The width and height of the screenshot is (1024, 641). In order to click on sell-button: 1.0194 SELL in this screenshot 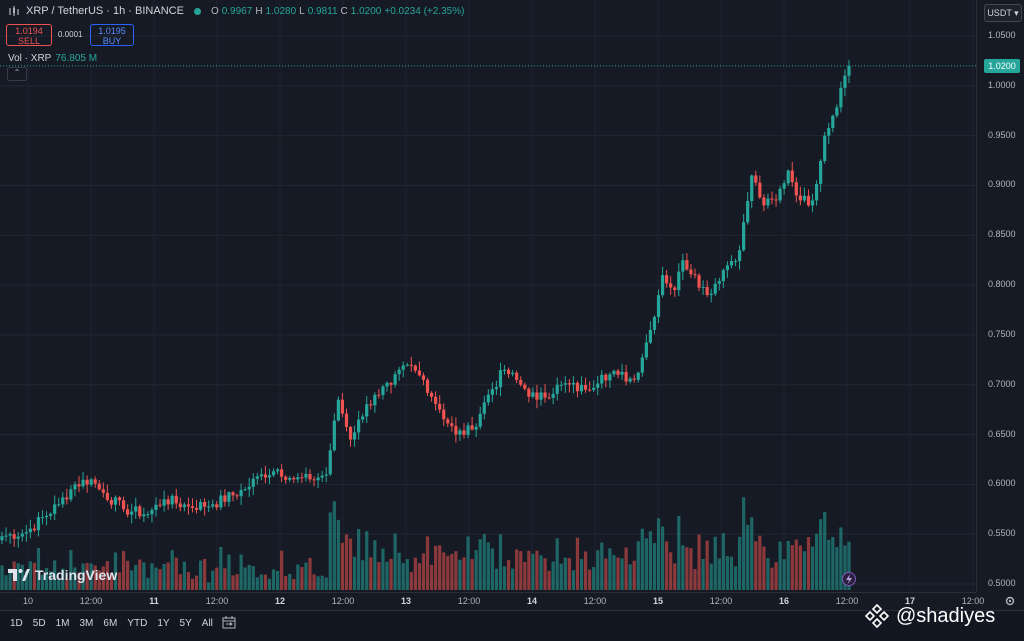, I will do `click(29, 35)`.